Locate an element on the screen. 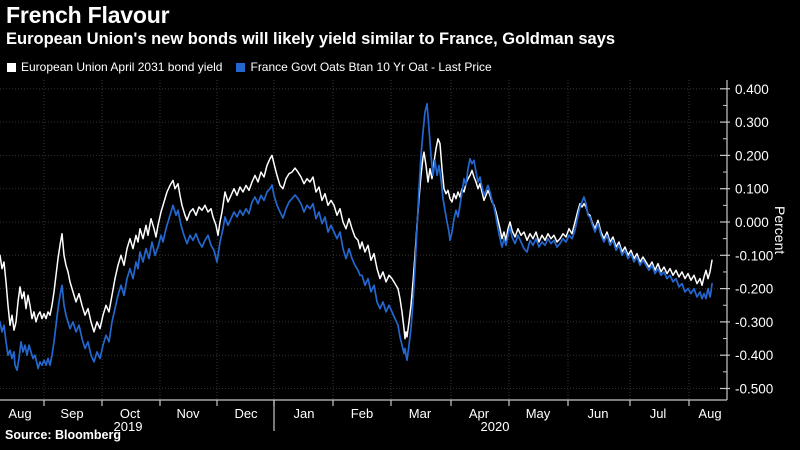  y-tick-label: -0.300 is located at coordinates (754, 322).